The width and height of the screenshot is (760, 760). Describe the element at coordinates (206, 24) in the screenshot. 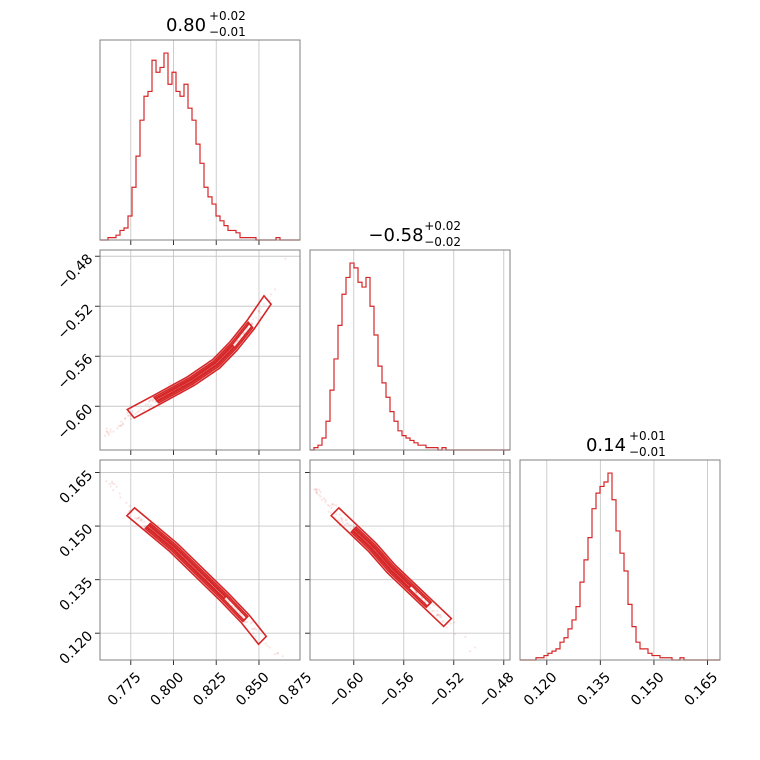

I see `panel-title-0: 0.80 +0.02 −0.01` at that location.